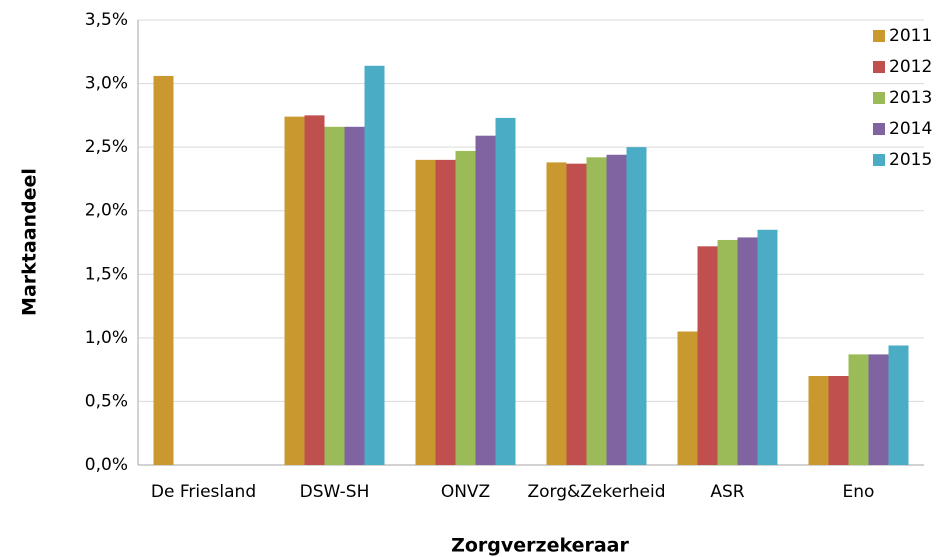 The width and height of the screenshot is (950, 557). What do you see at coordinates (106, 465) in the screenshot?
I see `y-tick-label: 0,0%` at bounding box center [106, 465].